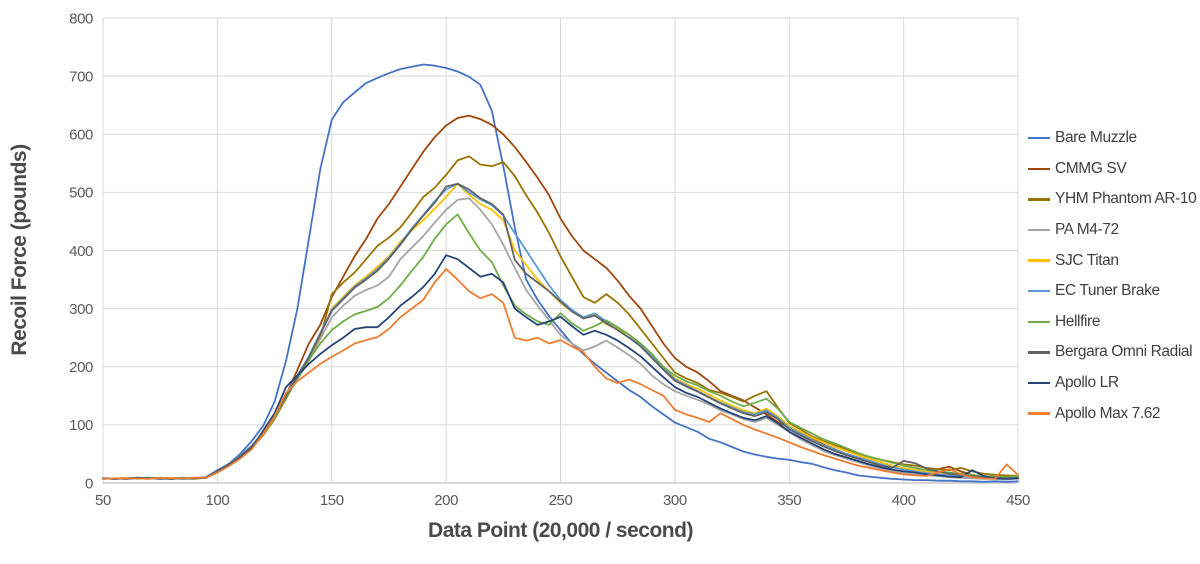 The image size is (1200, 564). What do you see at coordinates (560, 530) in the screenshot?
I see `x-axis-title: Data Point (20,000 / second)` at bounding box center [560, 530].